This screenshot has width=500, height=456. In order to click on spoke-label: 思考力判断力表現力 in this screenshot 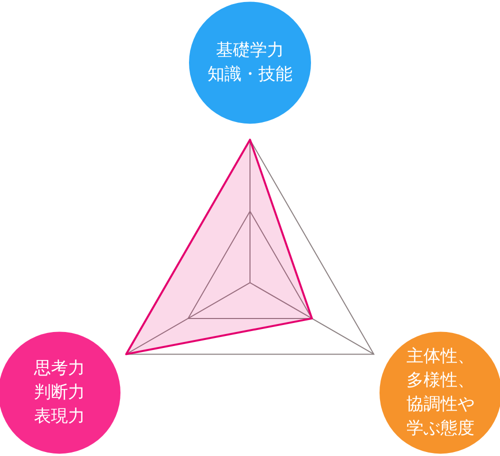, I will do `click(58, 392)`.